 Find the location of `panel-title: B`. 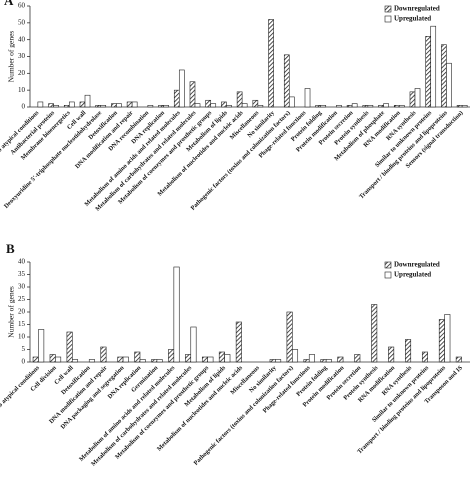

panel-title: B is located at coordinates (10, 248).